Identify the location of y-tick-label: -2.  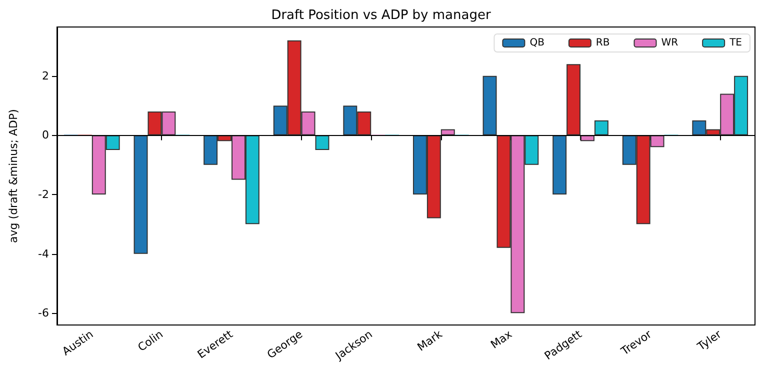
(43, 195).